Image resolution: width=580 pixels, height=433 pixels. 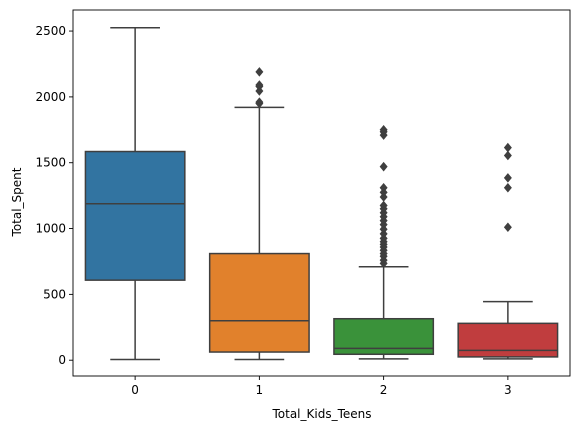 What do you see at coordinates (17, 202) in the screenshot?
I see `y-axis-label: Total_Spent` at bounding box center [17, 202].